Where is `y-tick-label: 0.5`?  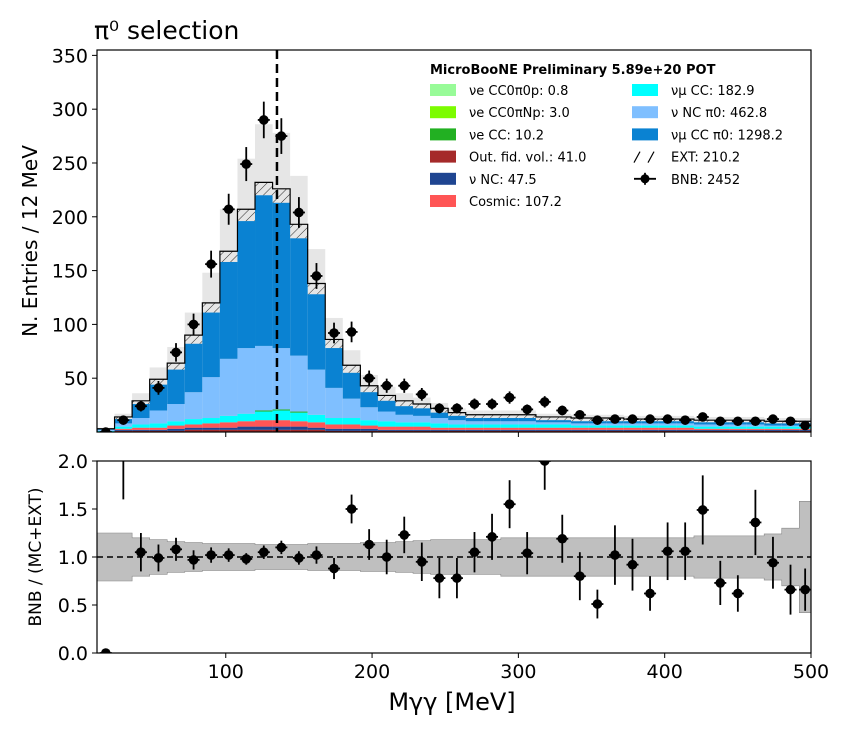
y-tick-label: 0.5 is located at coordinates (73, 606).